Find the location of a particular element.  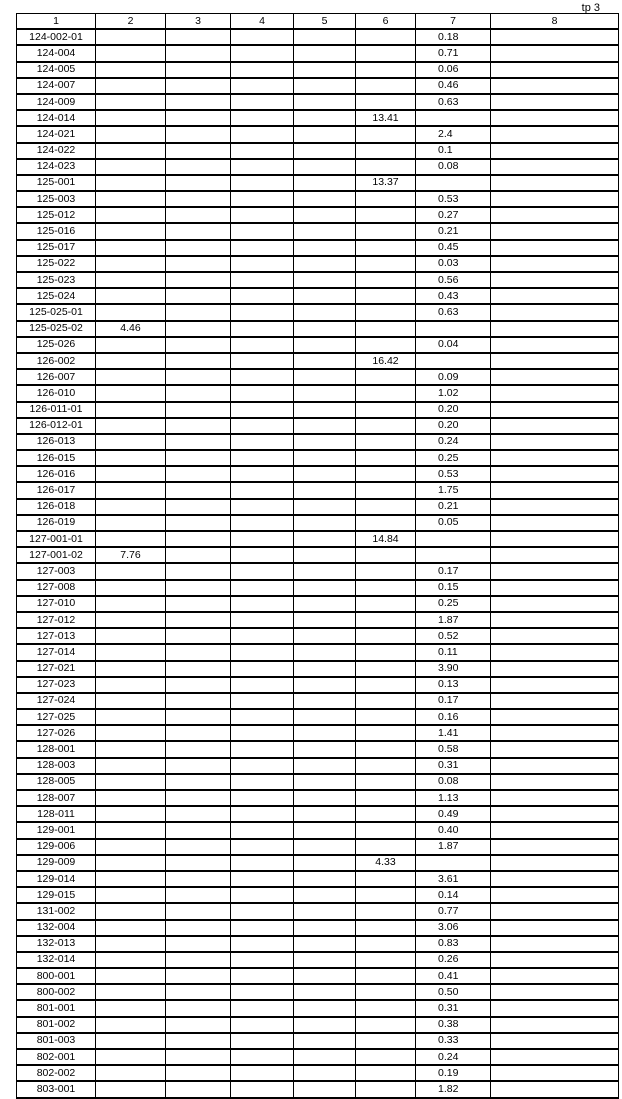

row-id-cell: 132-014 is located at coordinates (56, 960).